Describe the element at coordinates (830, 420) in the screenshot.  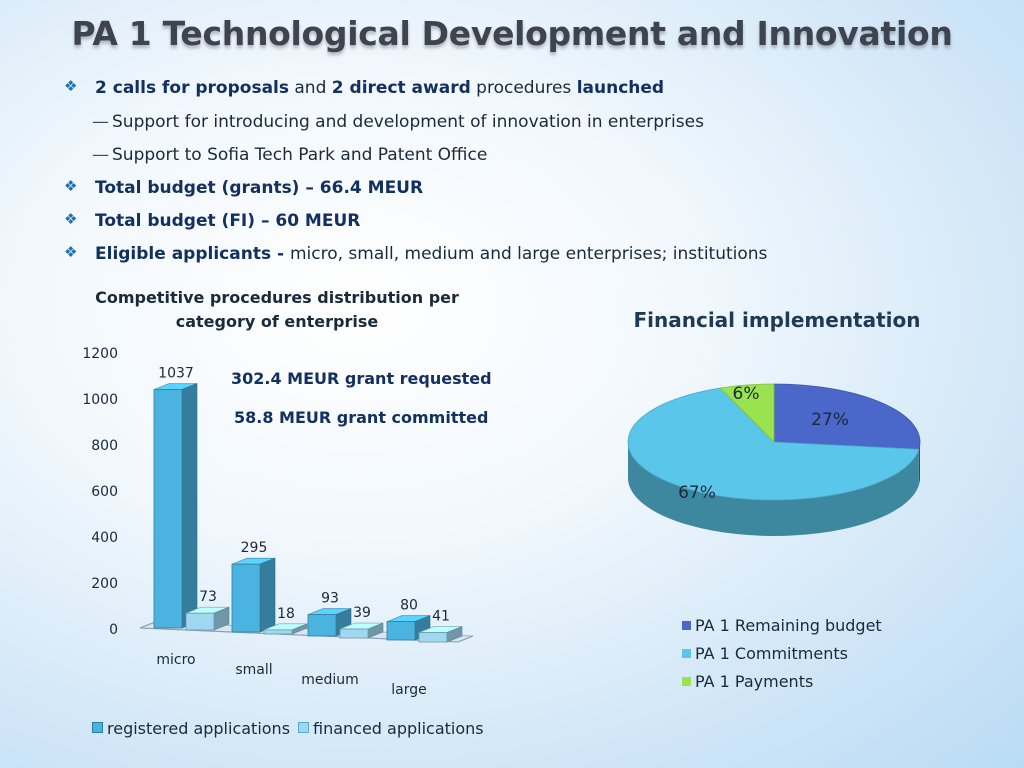
I see `pie-value-label: 27%` at that location.